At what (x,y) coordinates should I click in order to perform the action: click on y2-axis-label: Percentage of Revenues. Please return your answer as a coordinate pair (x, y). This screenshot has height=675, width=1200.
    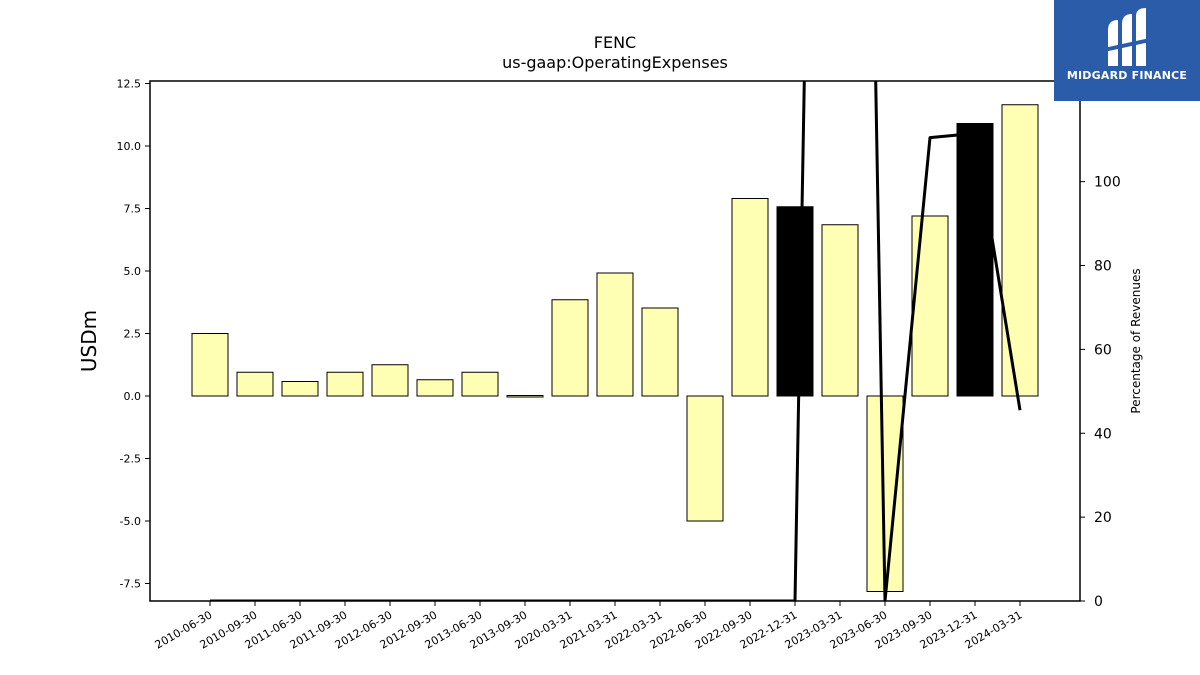
    Looking at the image, I should click on (1136, 340).